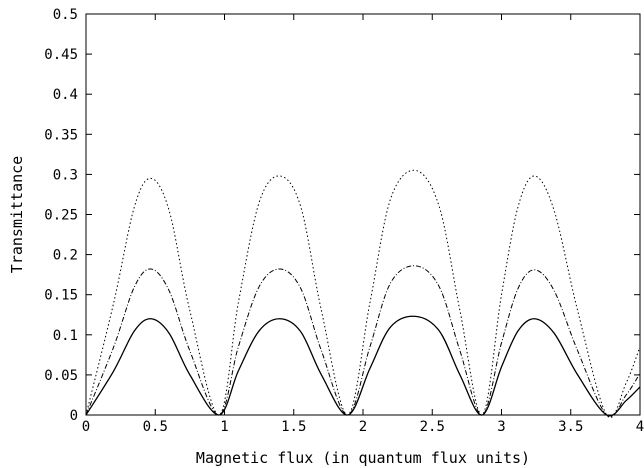 The image size is (644, 468). I want to click on x-tick-label: 3.5, so click(570, 427).